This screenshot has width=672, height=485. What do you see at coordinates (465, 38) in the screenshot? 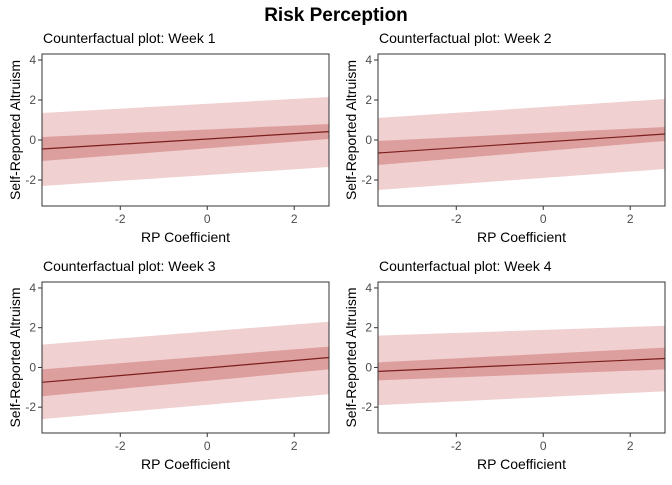
I see `panel-title: Counterfactual plot: Week 2` at bounding box center [465, 38].